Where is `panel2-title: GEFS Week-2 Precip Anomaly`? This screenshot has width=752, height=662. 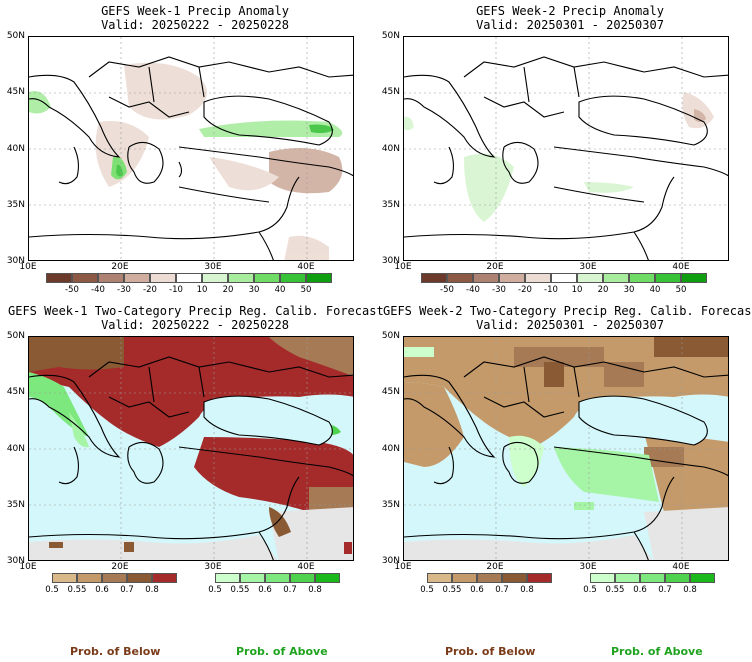
panel2-title: GEFS Week-2 Precip Anomaly is located at coordinates (570, 11).